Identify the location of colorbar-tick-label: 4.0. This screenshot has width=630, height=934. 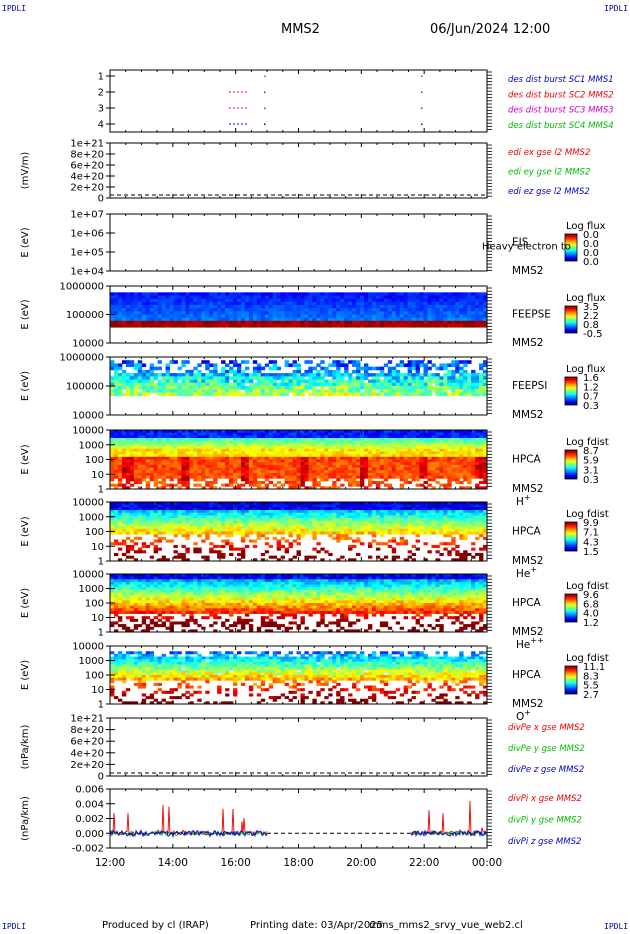
(591, 614).